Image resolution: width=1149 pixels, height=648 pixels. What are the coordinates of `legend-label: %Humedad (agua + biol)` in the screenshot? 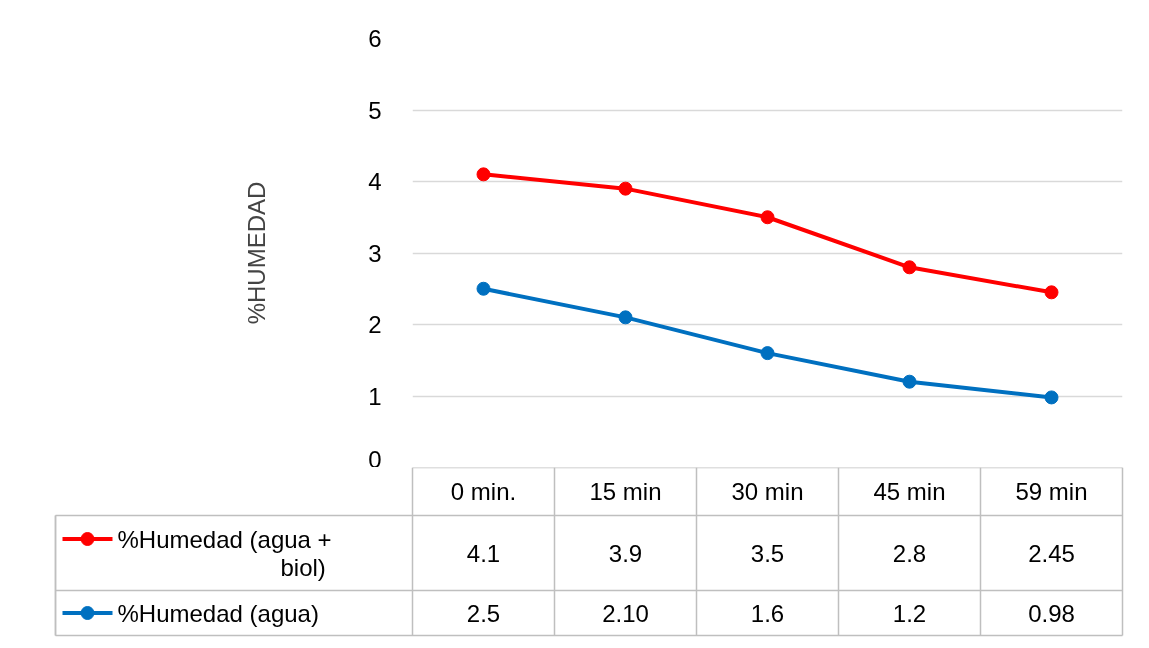 It's located at (224, 553).